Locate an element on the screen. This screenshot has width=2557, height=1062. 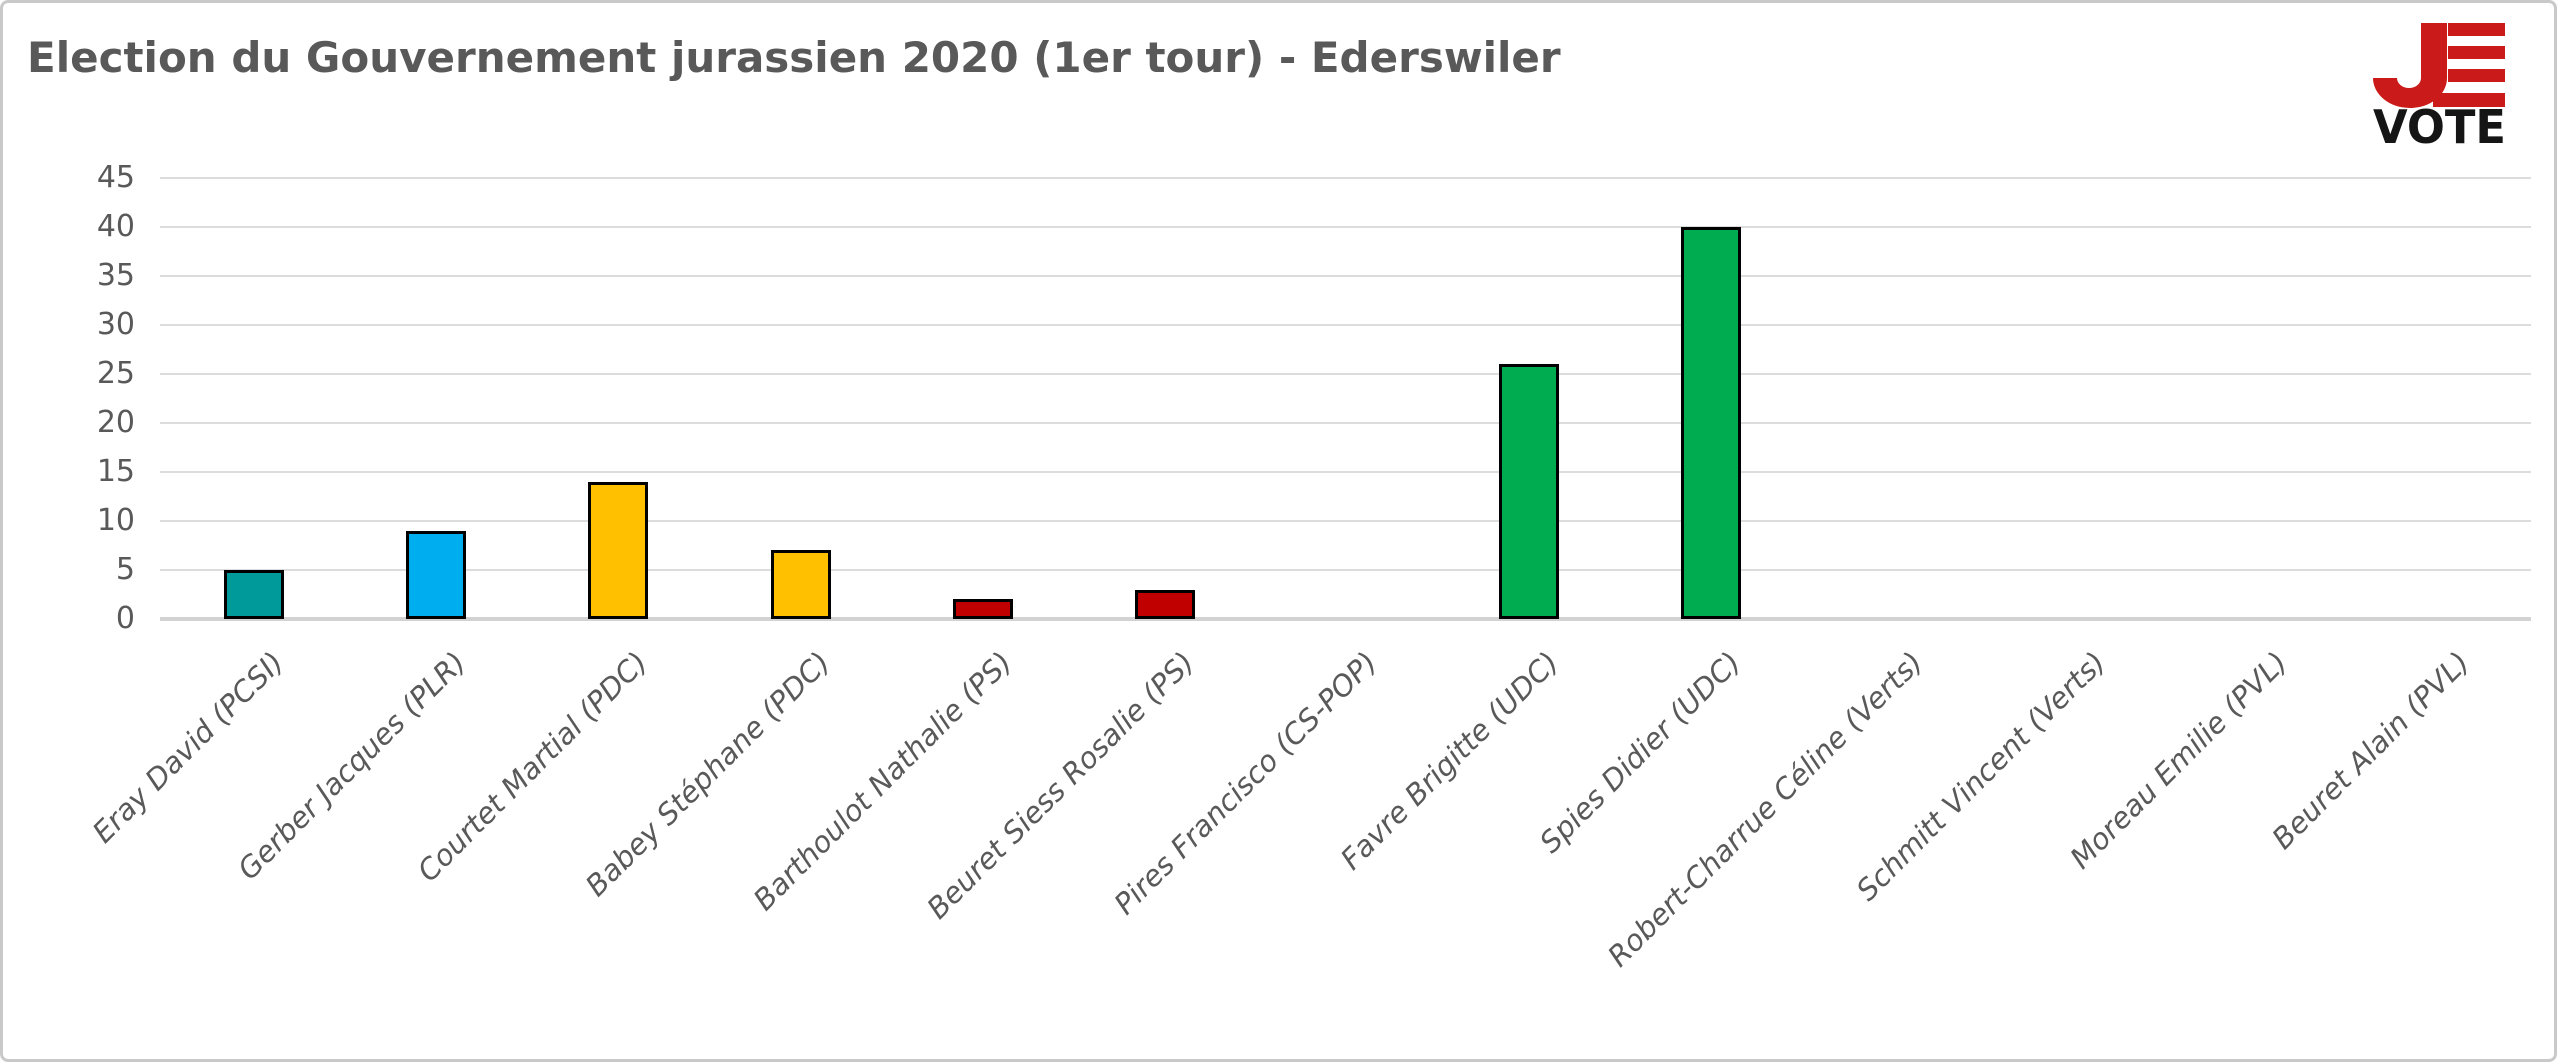
je-vote-logo: VOTE is located at coordinates (2440, 87).